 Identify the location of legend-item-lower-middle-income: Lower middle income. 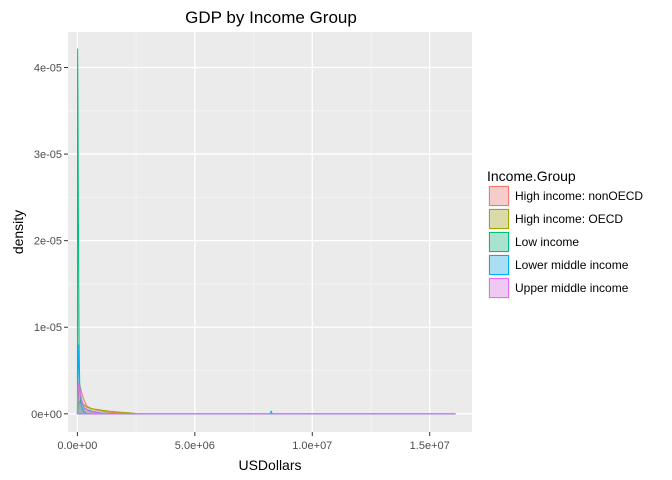
(558, 265).